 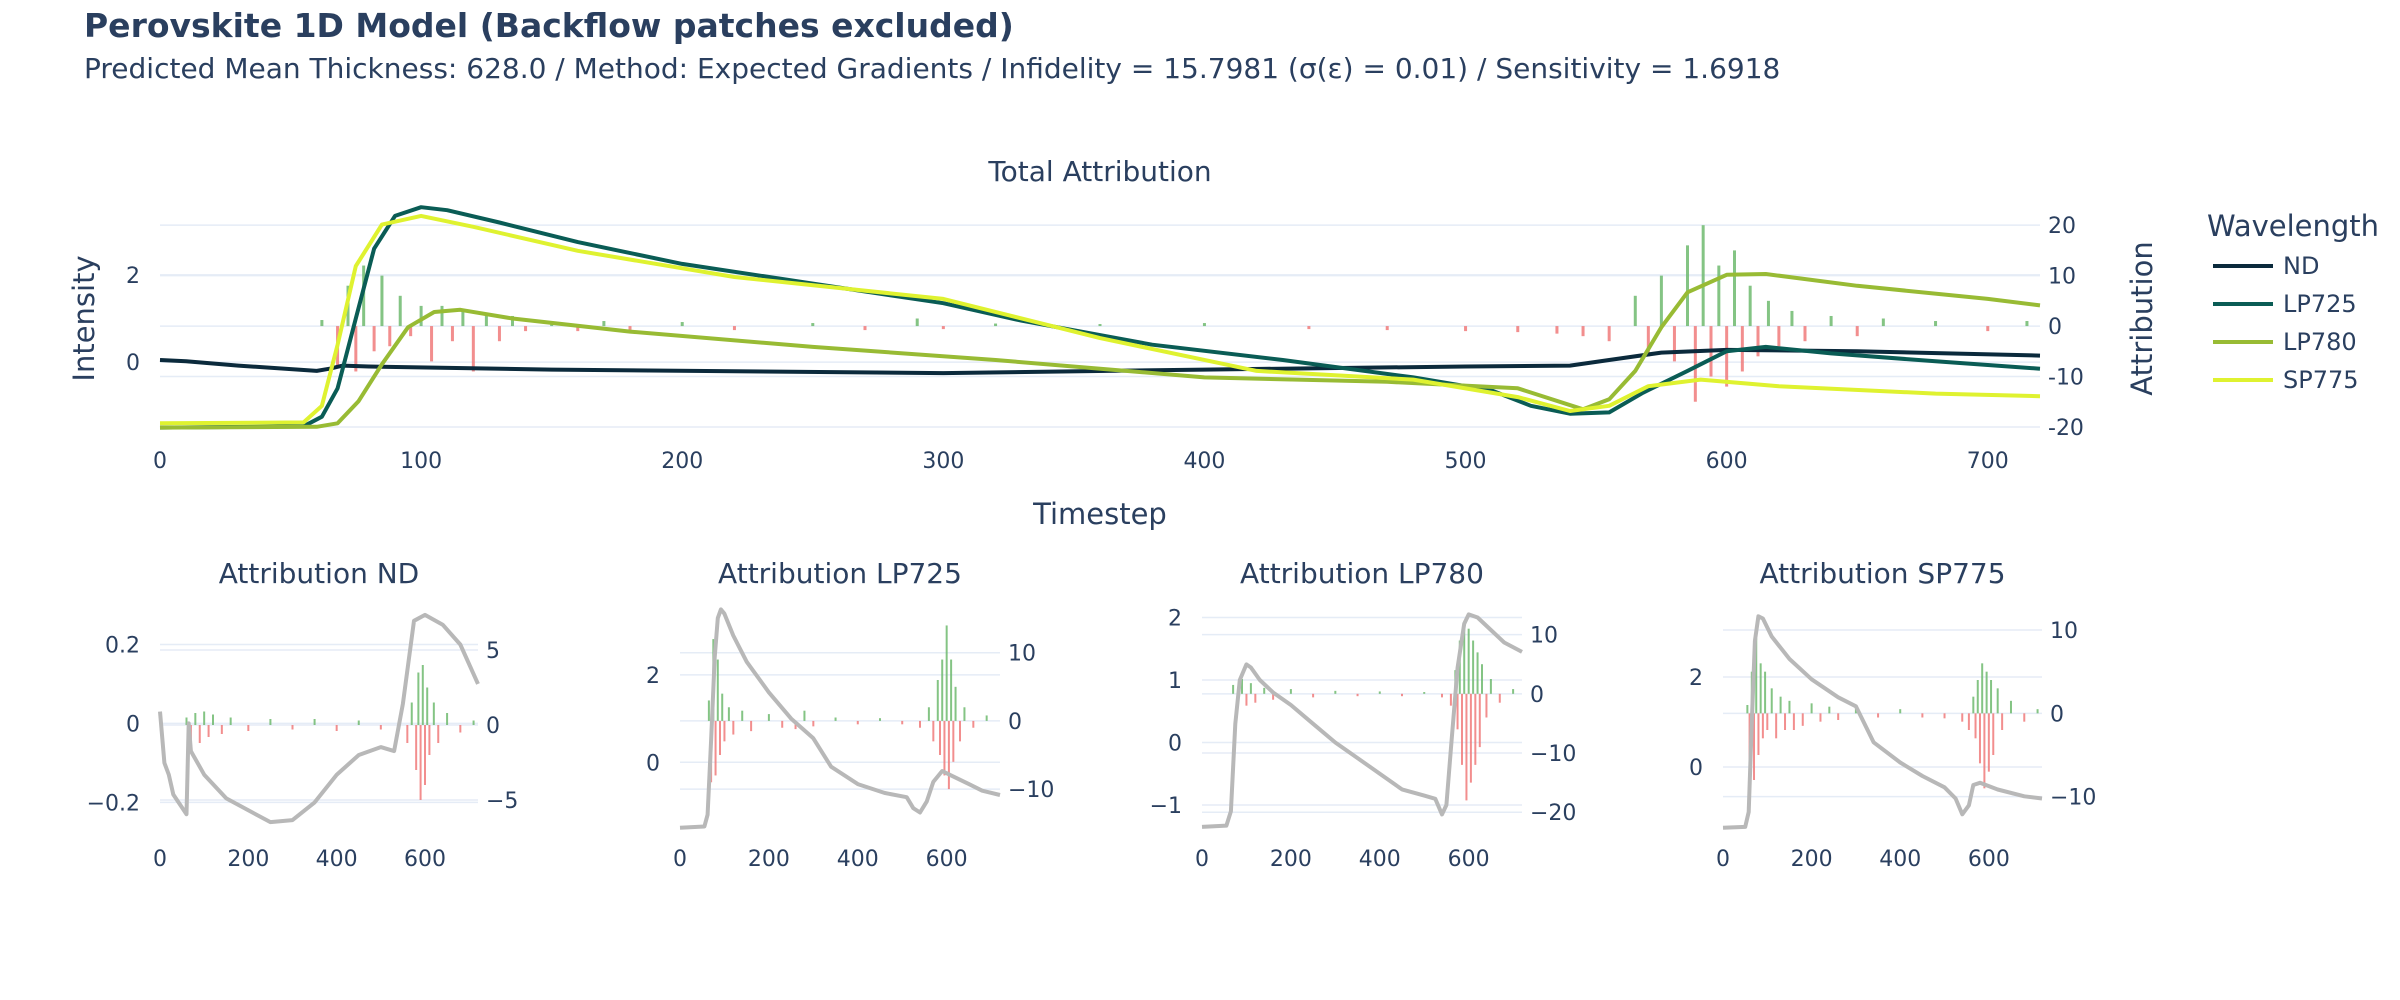 I want to click on lp725-y2-tick-label: 10, so click(x=1022, y=654).